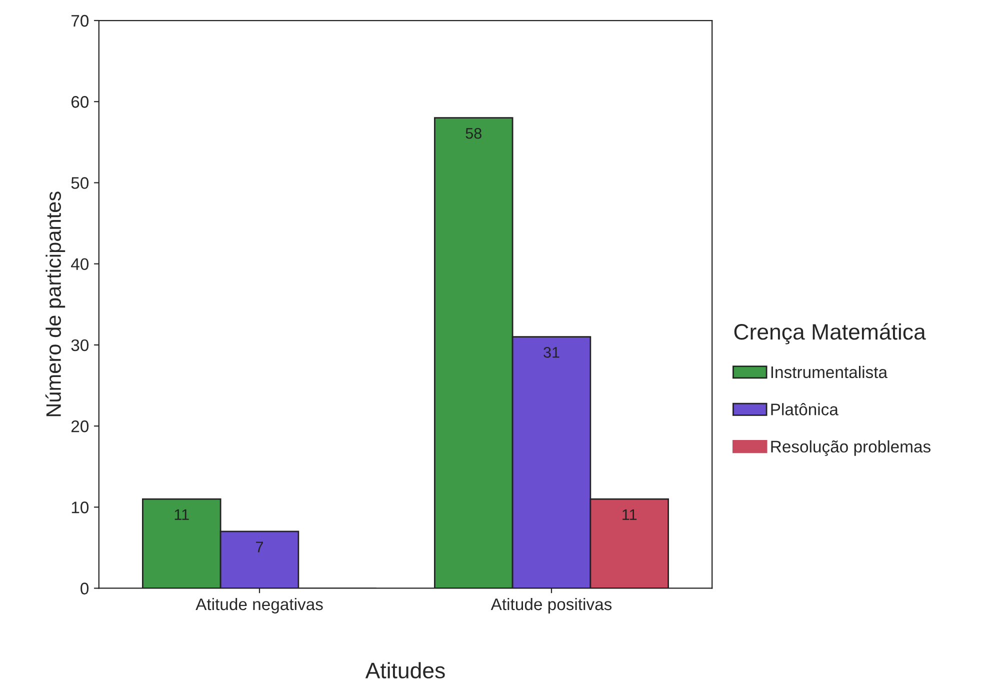  I want to click on legend-title: Crença Matemática, so click(830, 333).